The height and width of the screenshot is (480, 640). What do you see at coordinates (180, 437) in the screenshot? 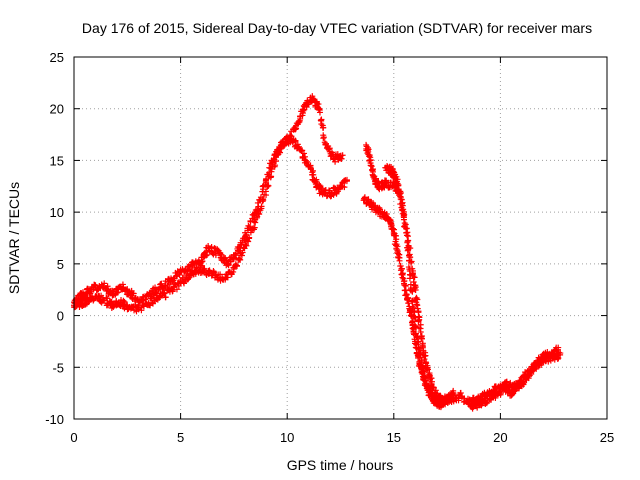
I see `x-tick-label: 5` at bounding box center [180, 437].